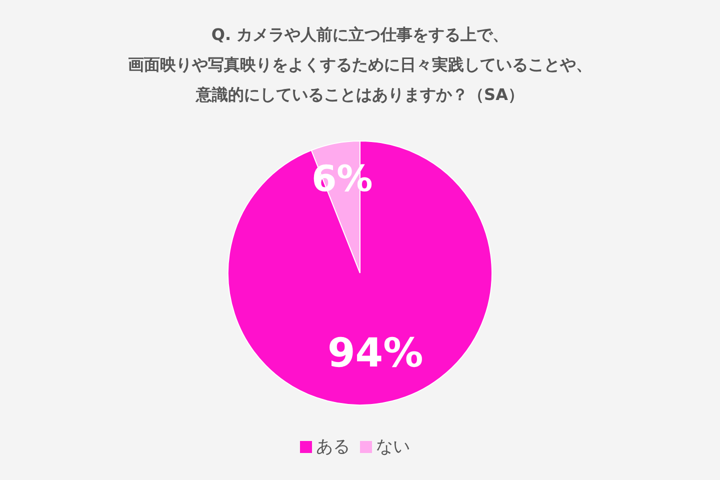 This screenshot has width=720, height=480. I want to click on legend-label: ある, so click(333, 447).